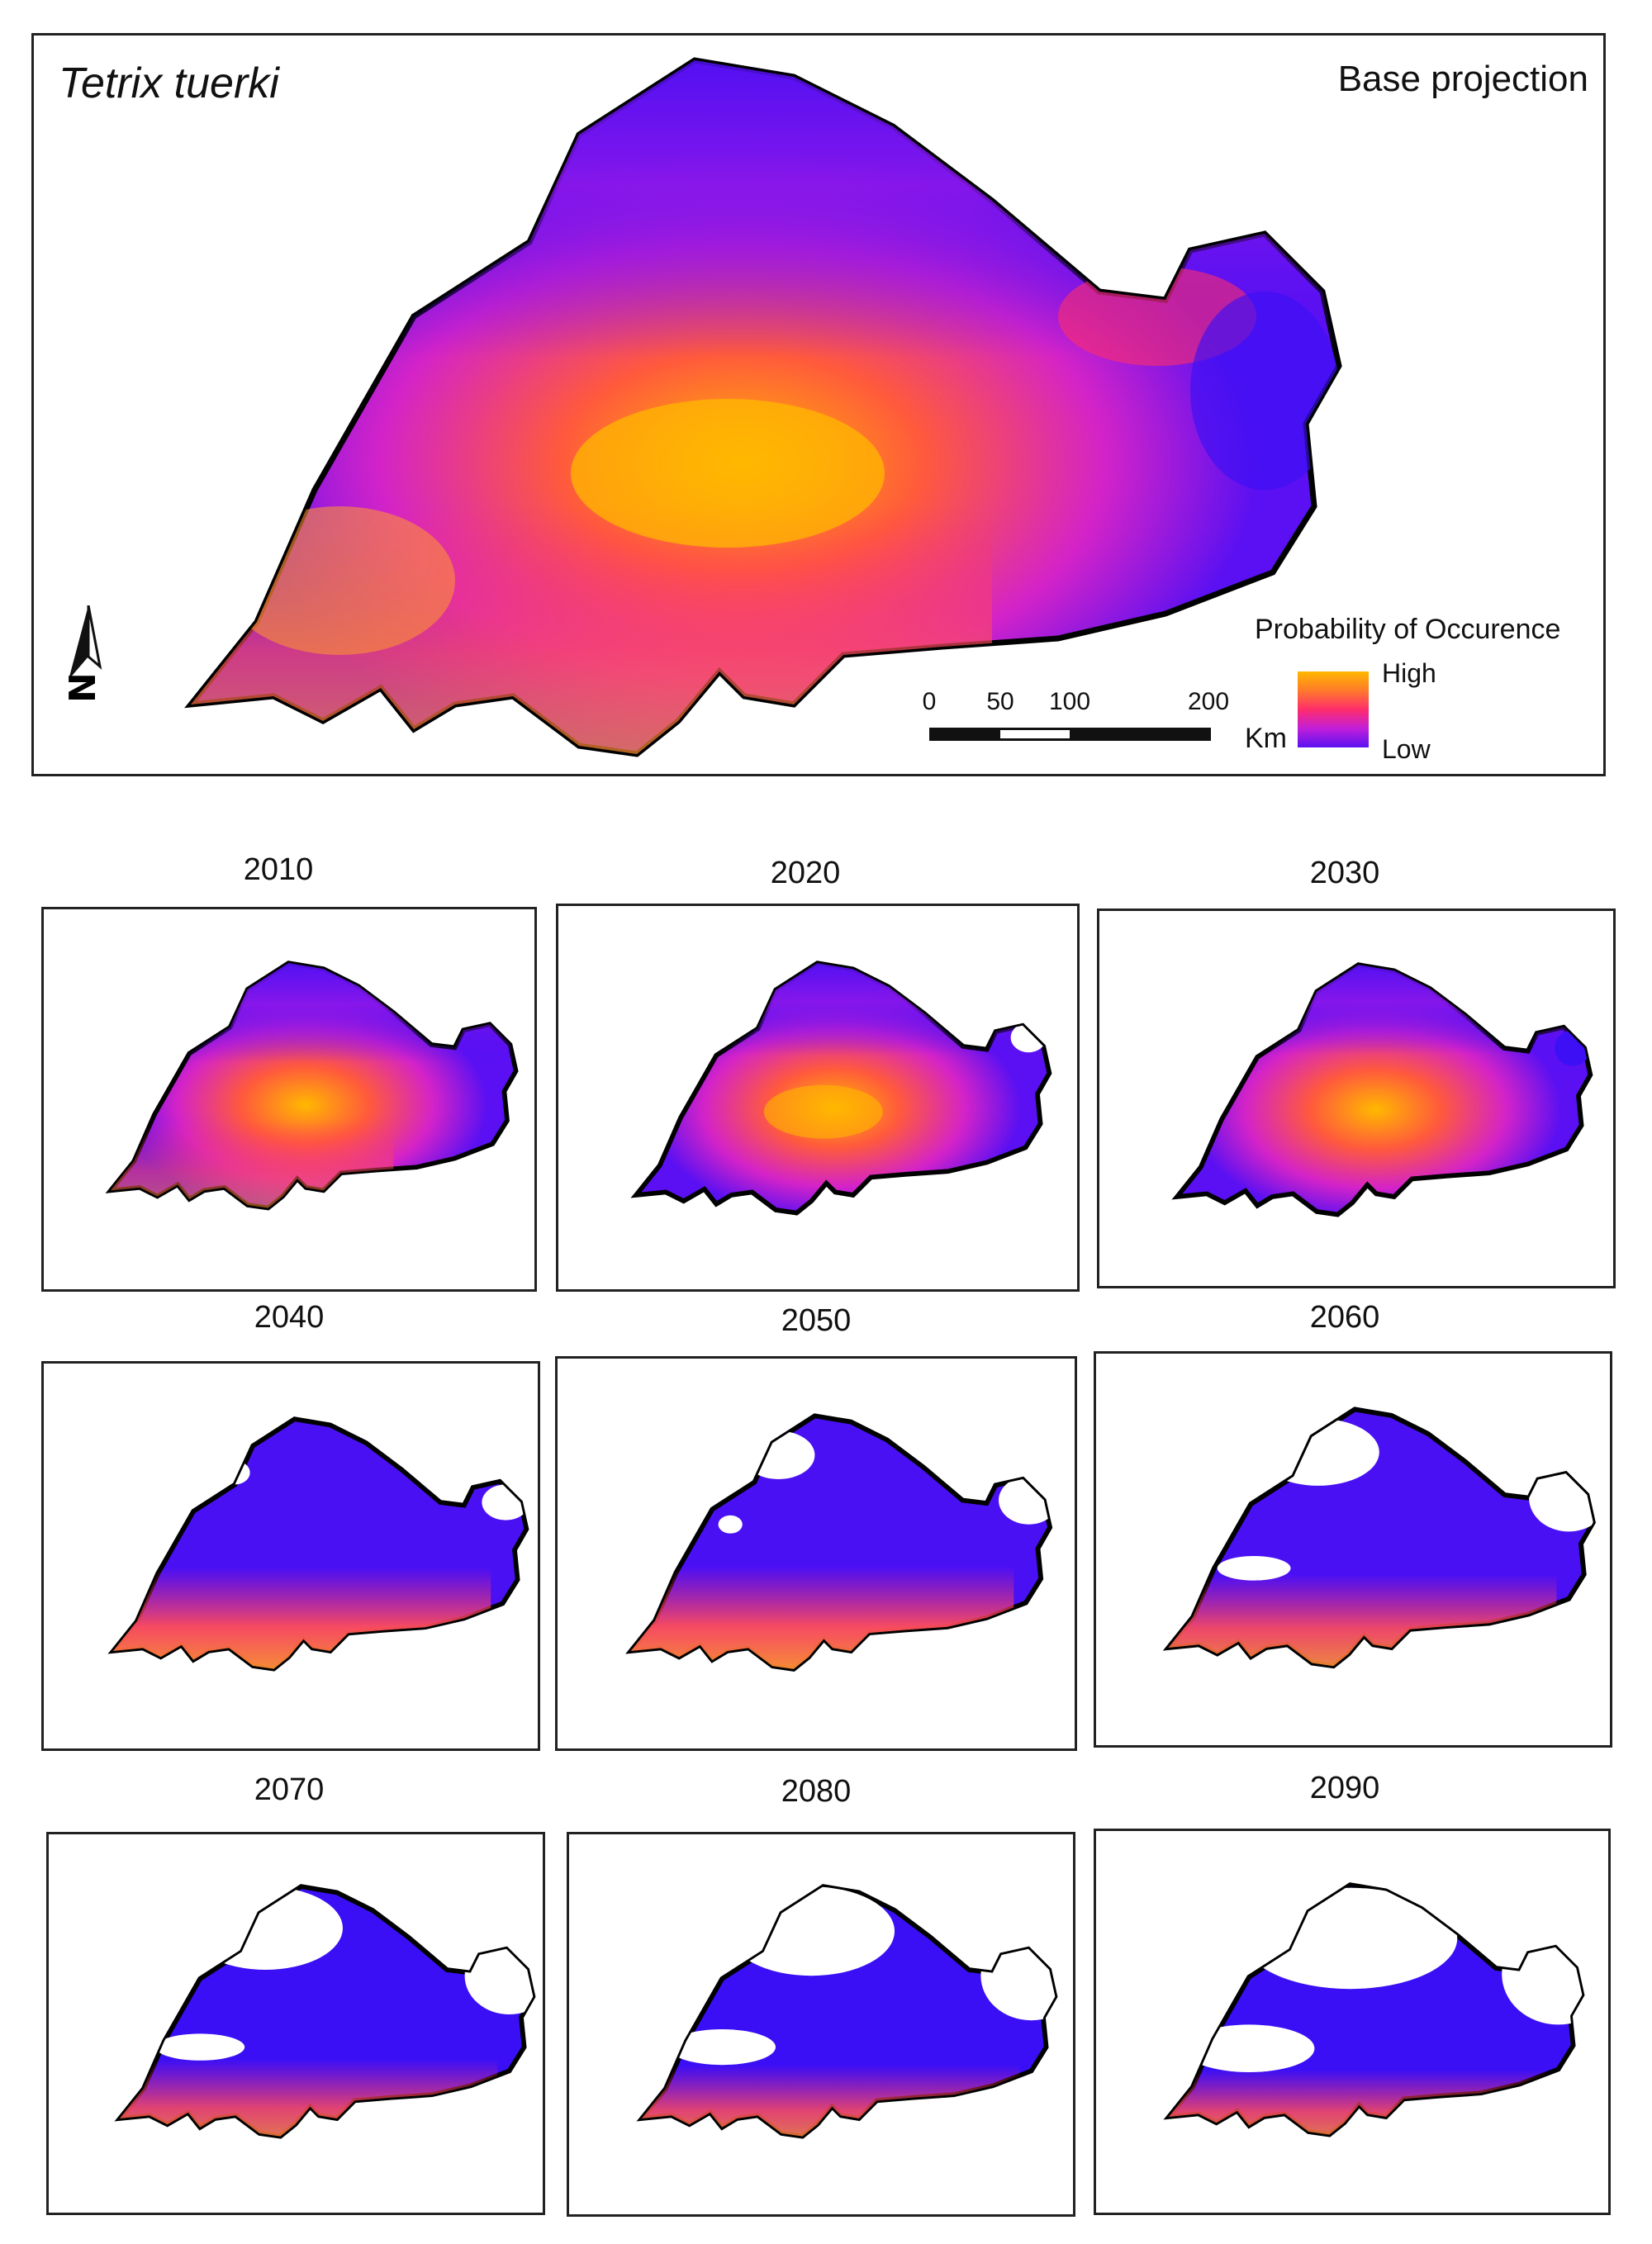 The height and width of the screenshot is (2244, 1652). I want to click on map-2080, so click(821, 2024).